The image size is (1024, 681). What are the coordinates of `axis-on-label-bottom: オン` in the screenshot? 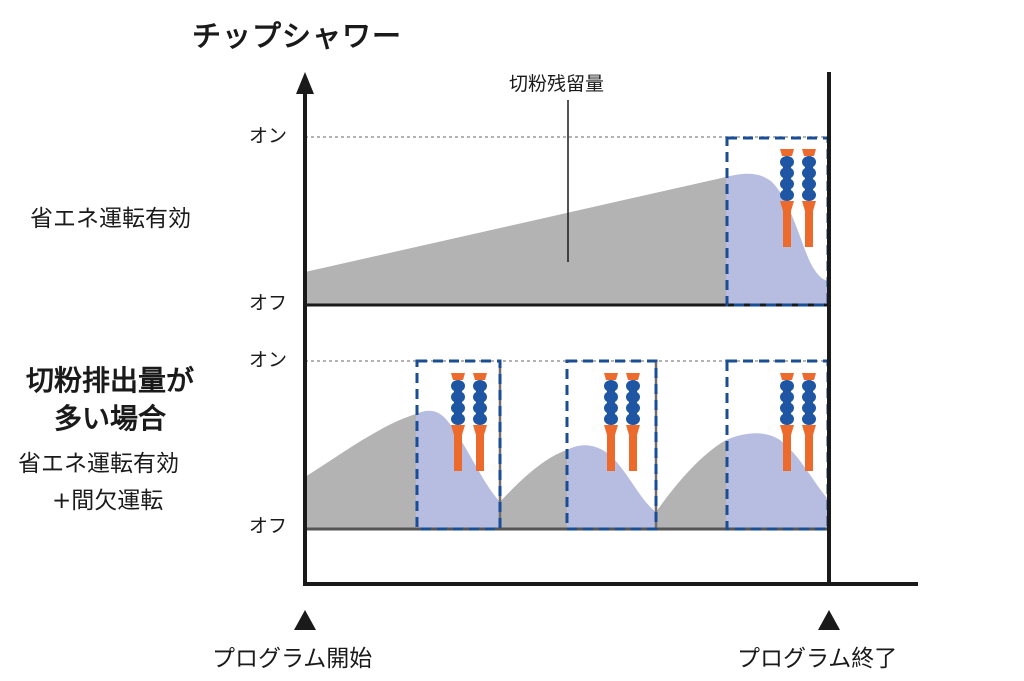 It's located at (268, 360).